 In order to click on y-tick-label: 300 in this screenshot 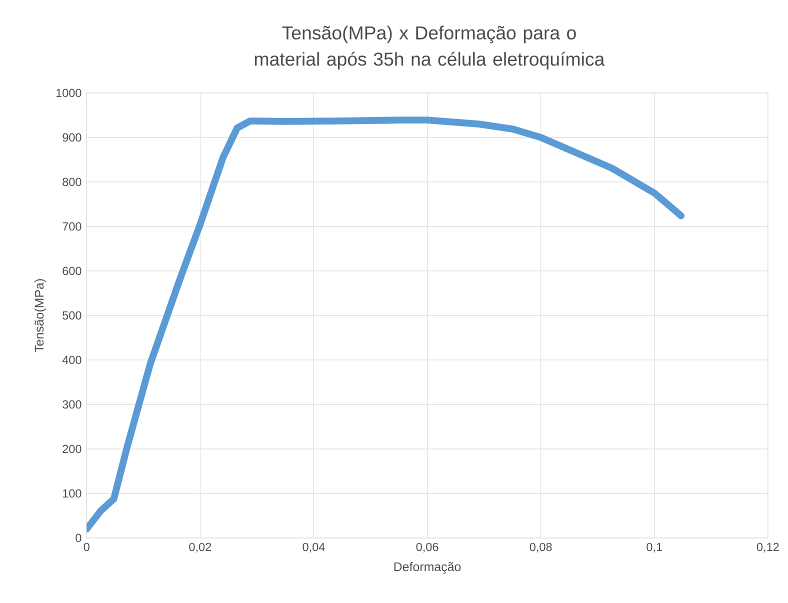, I will do `click(72, 404)`.